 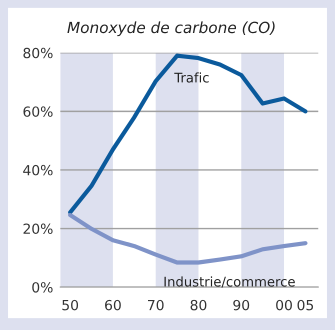 I want to click on series-label: Industrie/commerce, so click(x=229, y=282).